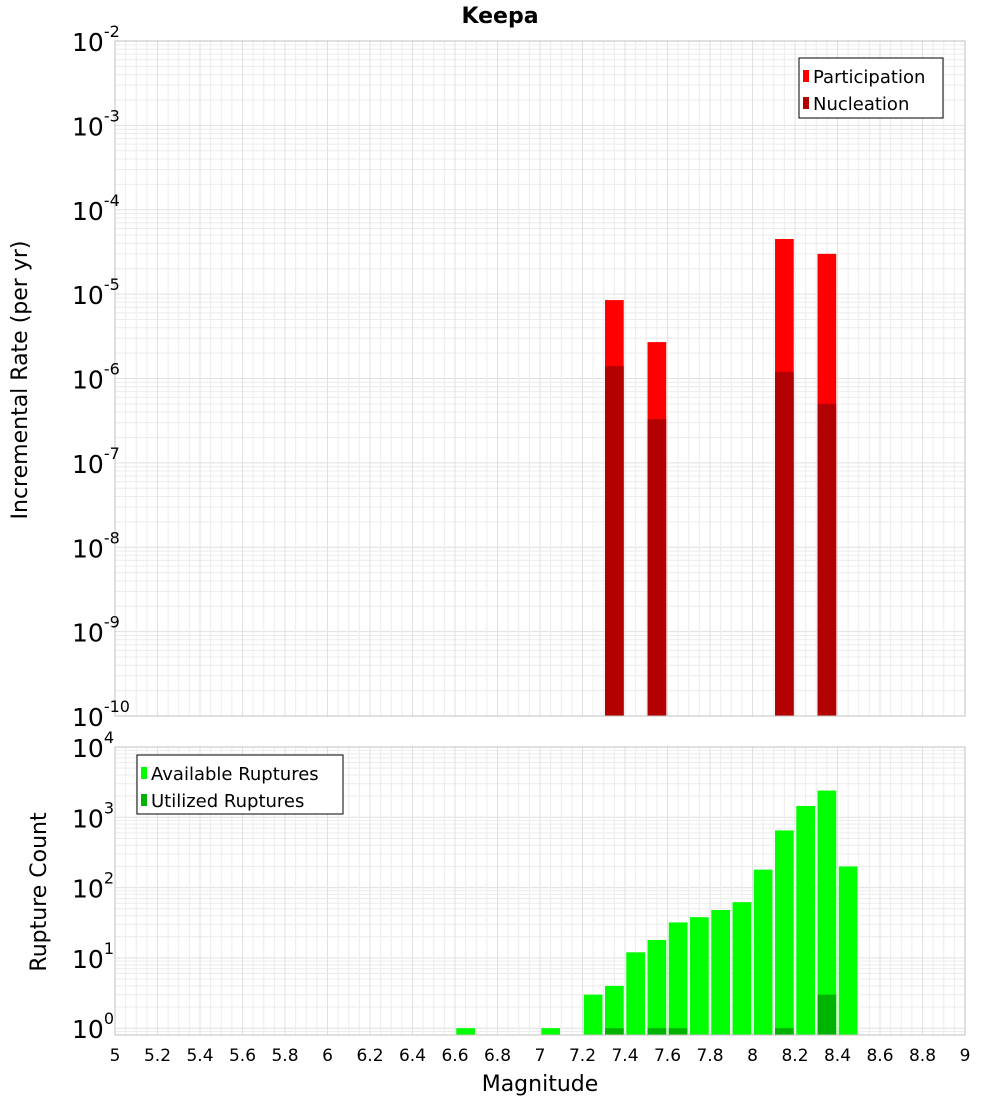 This screenshot has height=1105, width=1000. I want to click on x-tick-label: 9, so click(965, 1056).